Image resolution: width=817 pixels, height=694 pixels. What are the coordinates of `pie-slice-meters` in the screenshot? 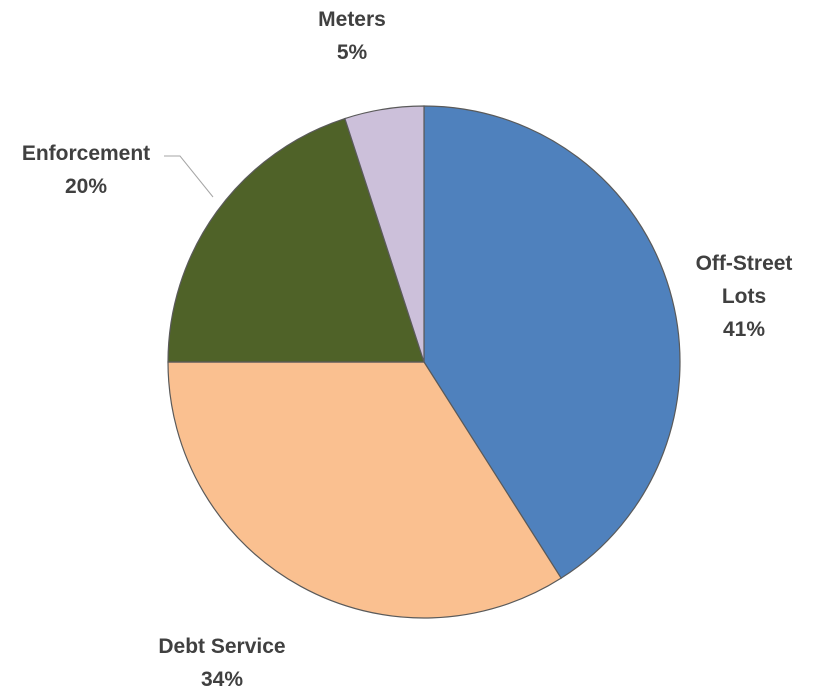 It's located at (384, 234).